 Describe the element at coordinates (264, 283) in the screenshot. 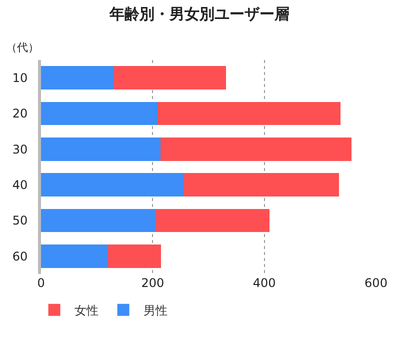

I see `x-tick-label: 400` at that location.